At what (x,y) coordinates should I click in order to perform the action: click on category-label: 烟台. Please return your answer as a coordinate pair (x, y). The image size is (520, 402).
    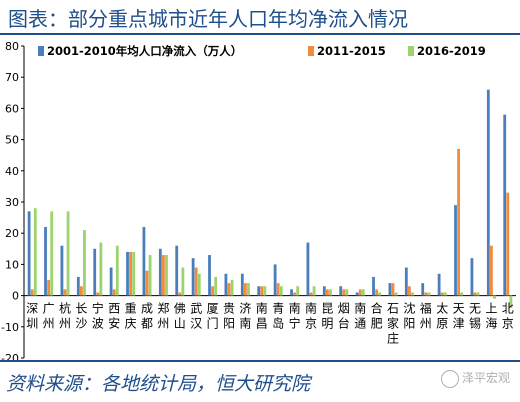
    Looking at the image, I should click on (344, 316).